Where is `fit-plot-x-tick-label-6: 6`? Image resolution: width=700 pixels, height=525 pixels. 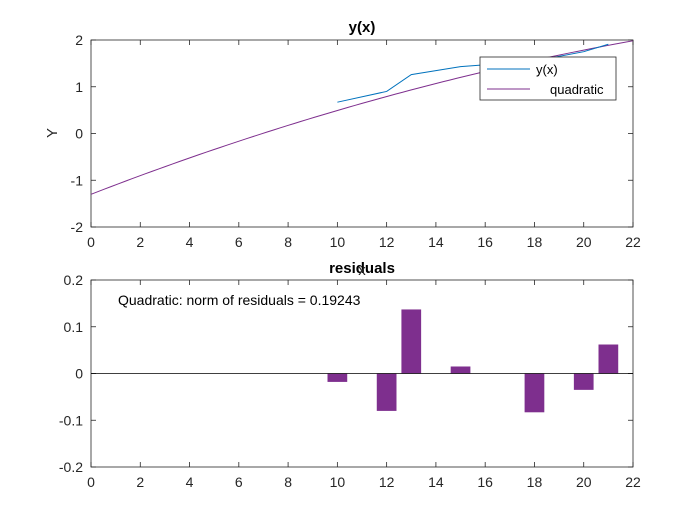 fit-plot-x-tick-label-6: 6 is located at coordinates (239, 242).